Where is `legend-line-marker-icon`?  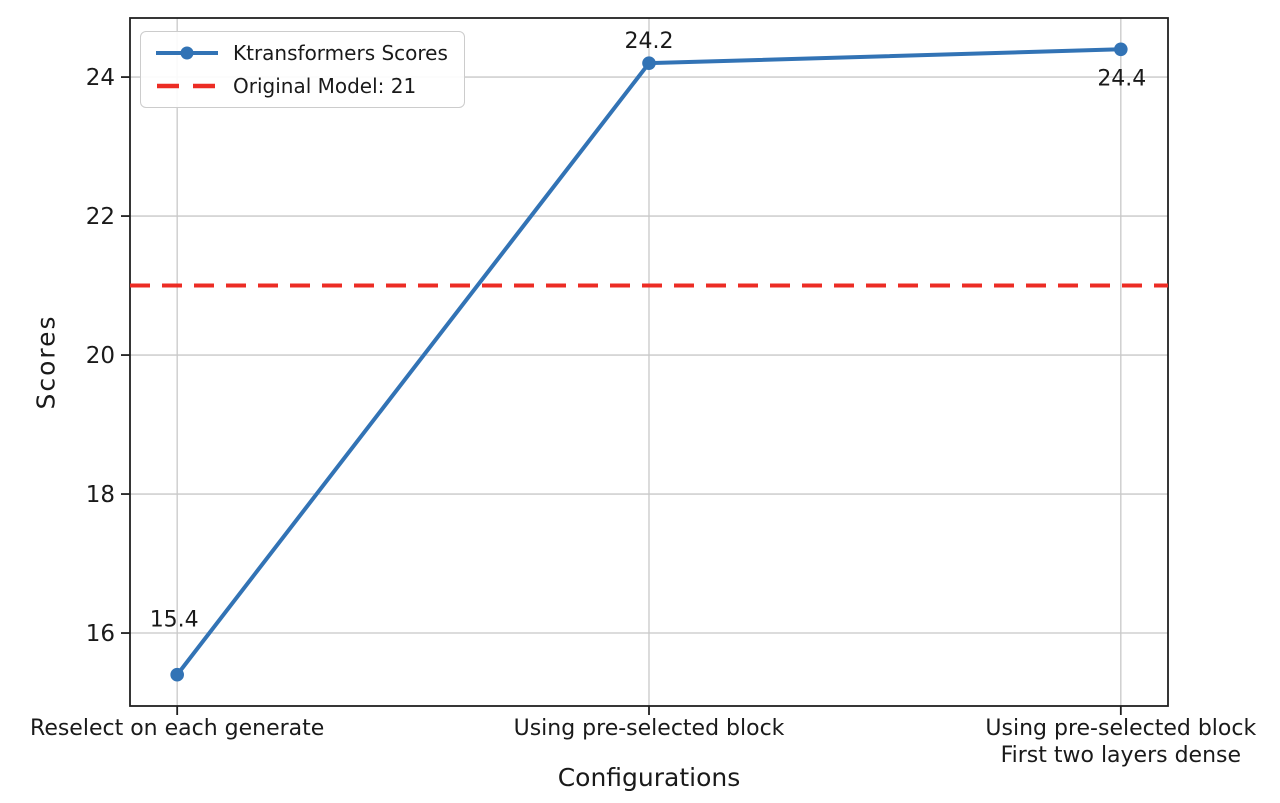 legend-line-marker-icon is located at coordinates (187, 53).